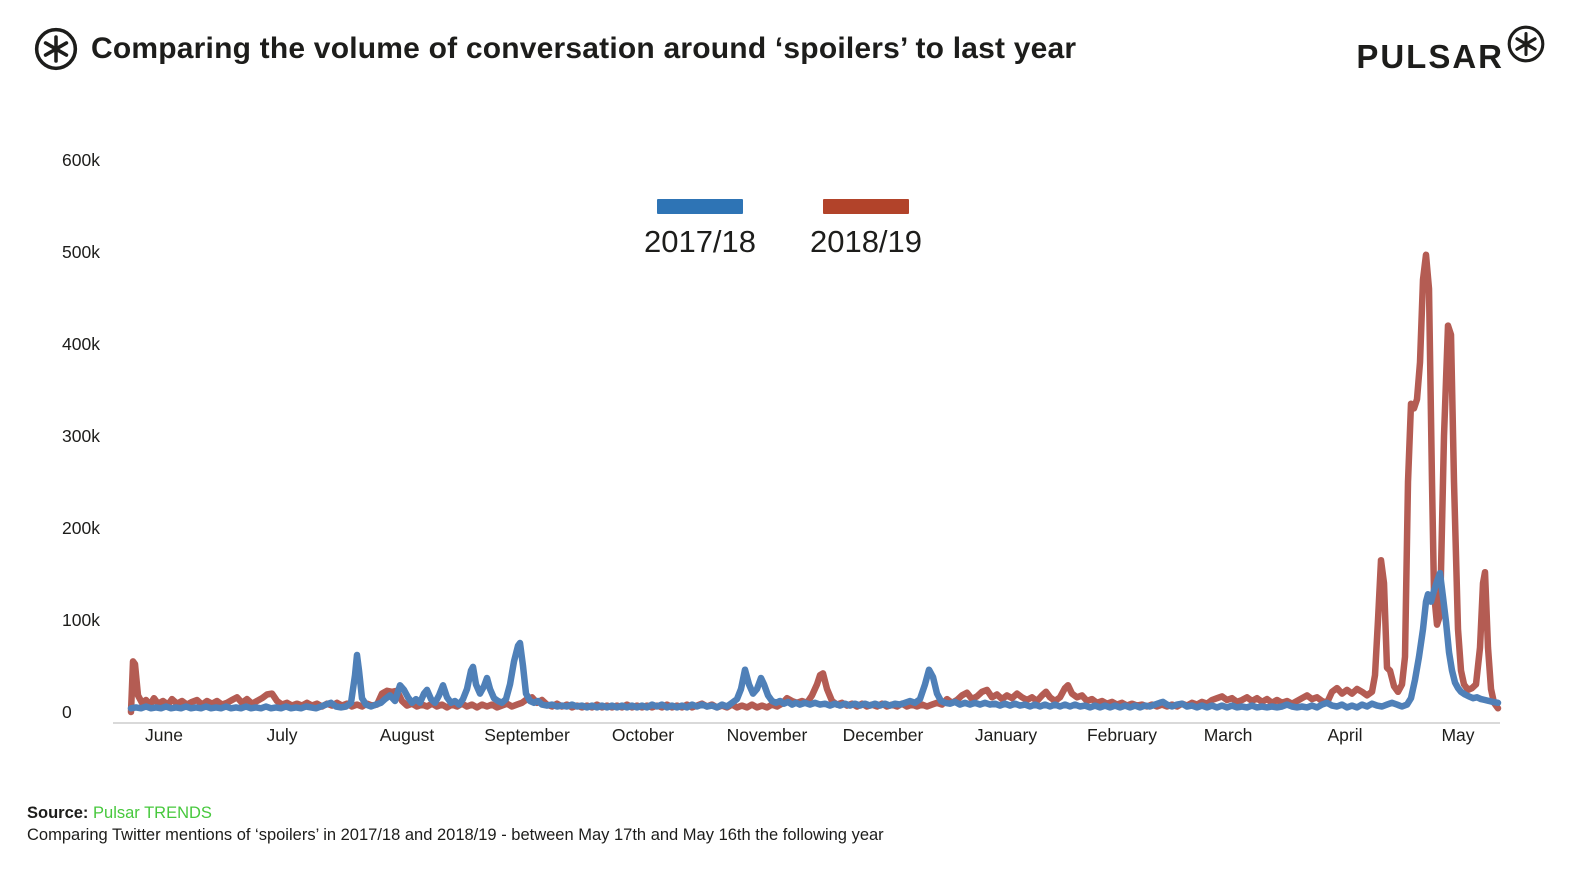 Image resolution: width=1594 pixels, height=884 pixels. I want to click on y-tick-label: 200k, so click(81, 528).